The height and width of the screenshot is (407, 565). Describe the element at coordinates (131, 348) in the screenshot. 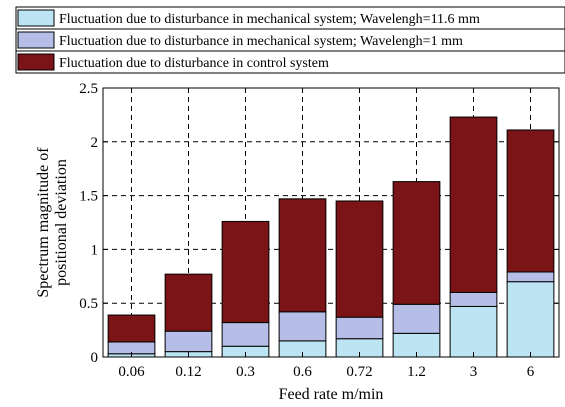

I see `bar-segment-0.06-series-2` at that location.